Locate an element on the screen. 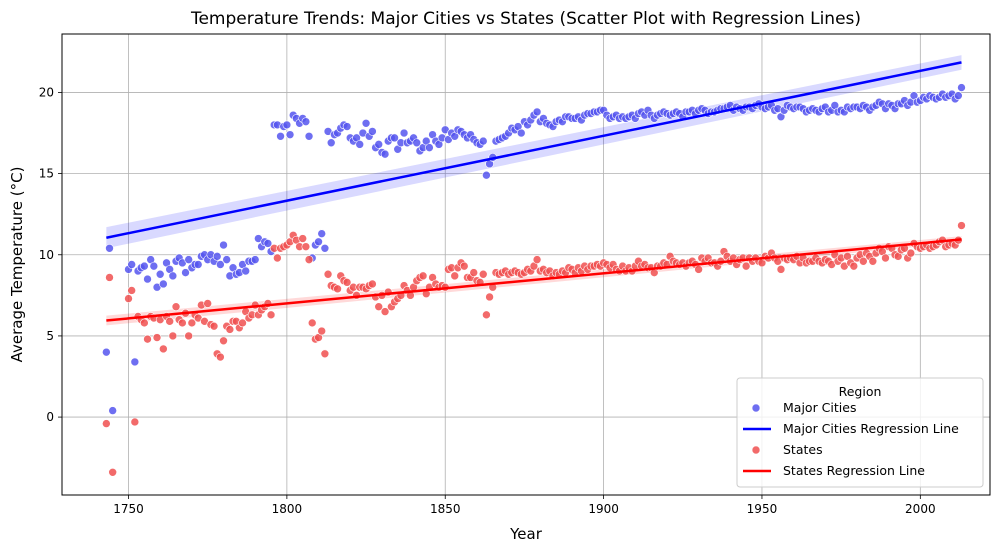  x-tick-label: 2000 is located at coordinates (920, 509).